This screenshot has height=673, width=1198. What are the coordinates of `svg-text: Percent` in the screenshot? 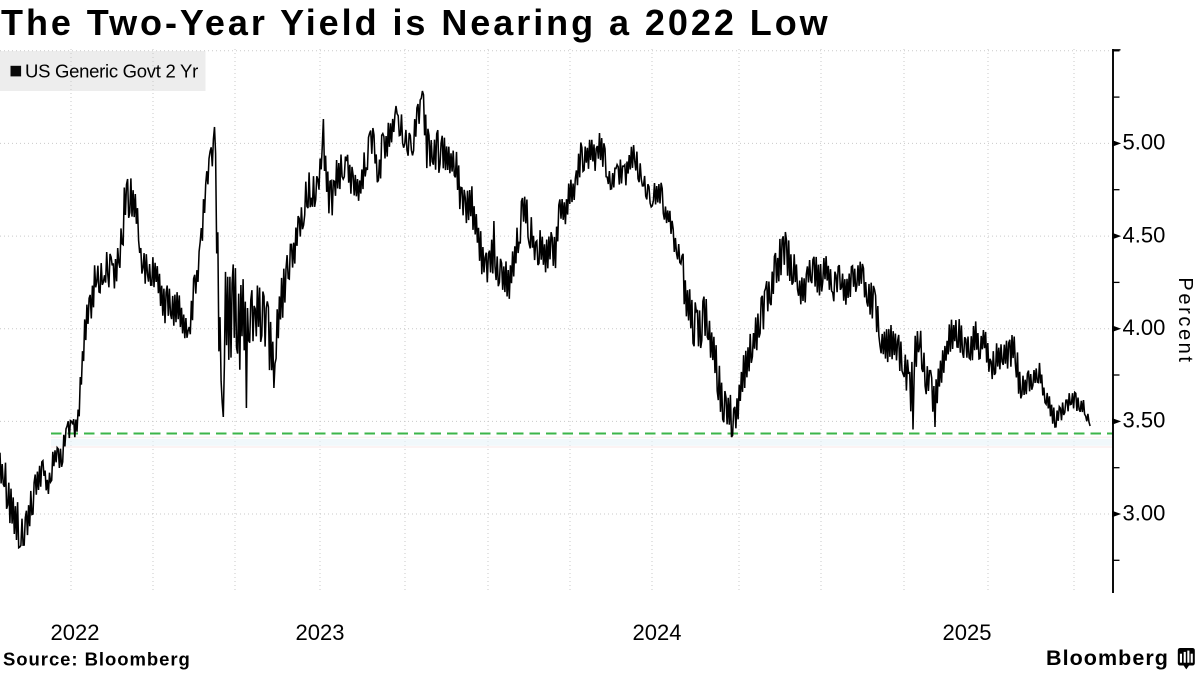 It's located at (1185, 320).